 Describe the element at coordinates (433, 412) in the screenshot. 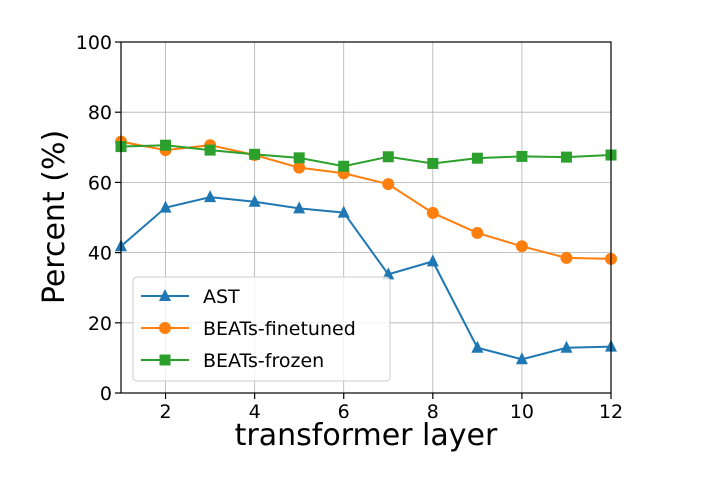

I see `x-tick-label: 8` at that location.